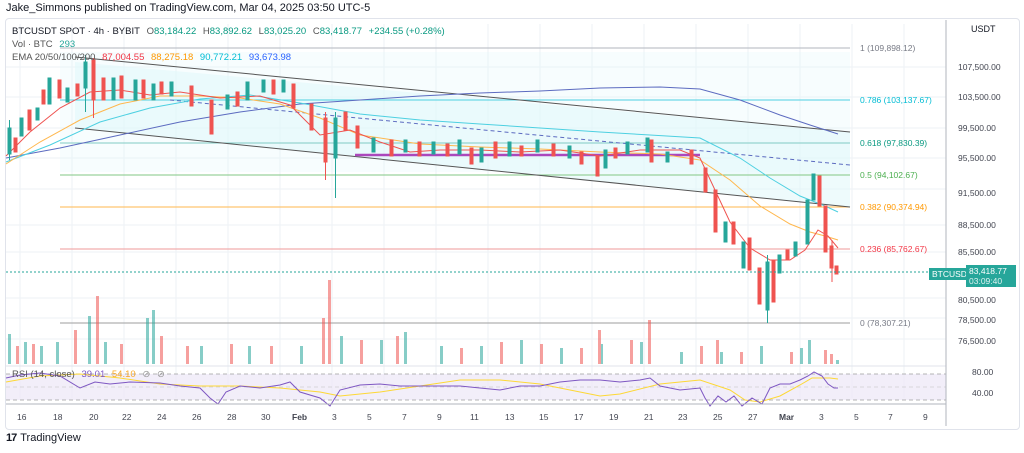 The height and width of the screenshot is (453, 1024). Describe the element at coordinates (988, 271) in the screenshot. I see `last-price-value: 83,418.77` at that location.